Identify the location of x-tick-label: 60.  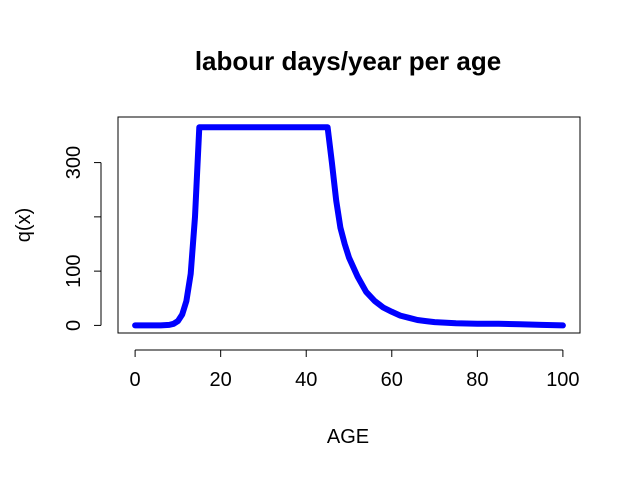
(392, 380).